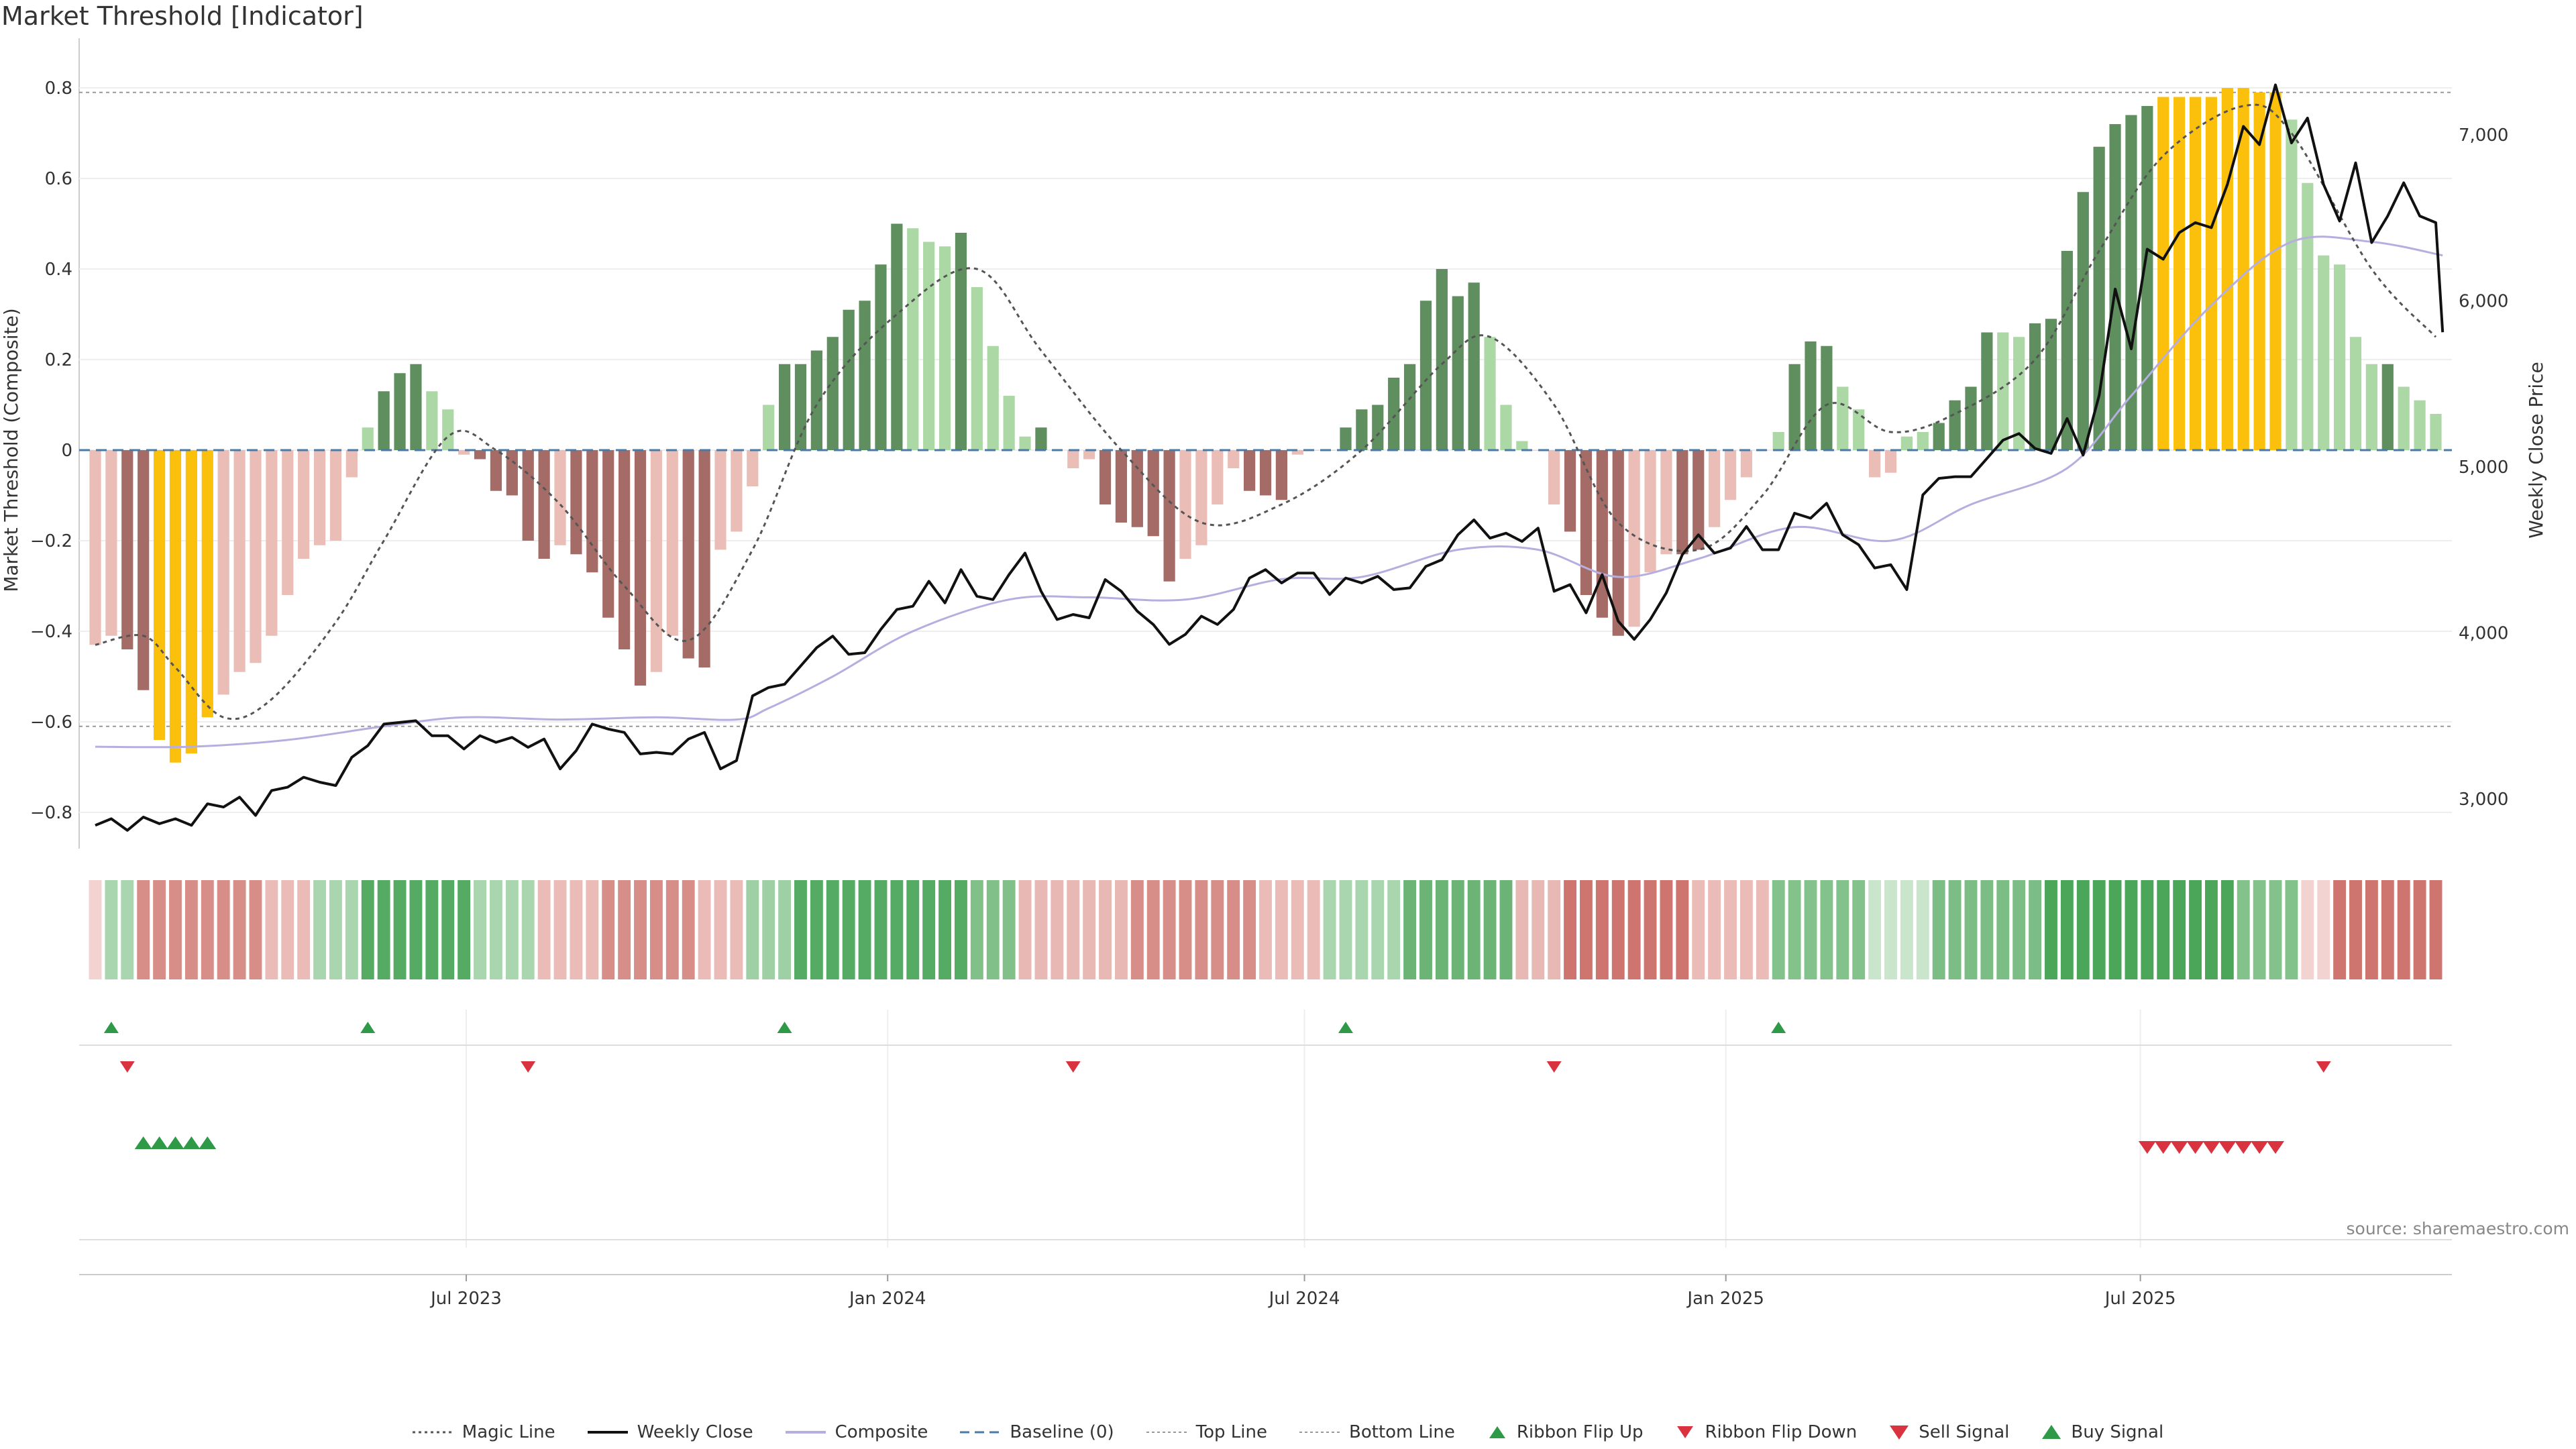  I want to click on light-dotted-line-icon, so click(1166, 1432).